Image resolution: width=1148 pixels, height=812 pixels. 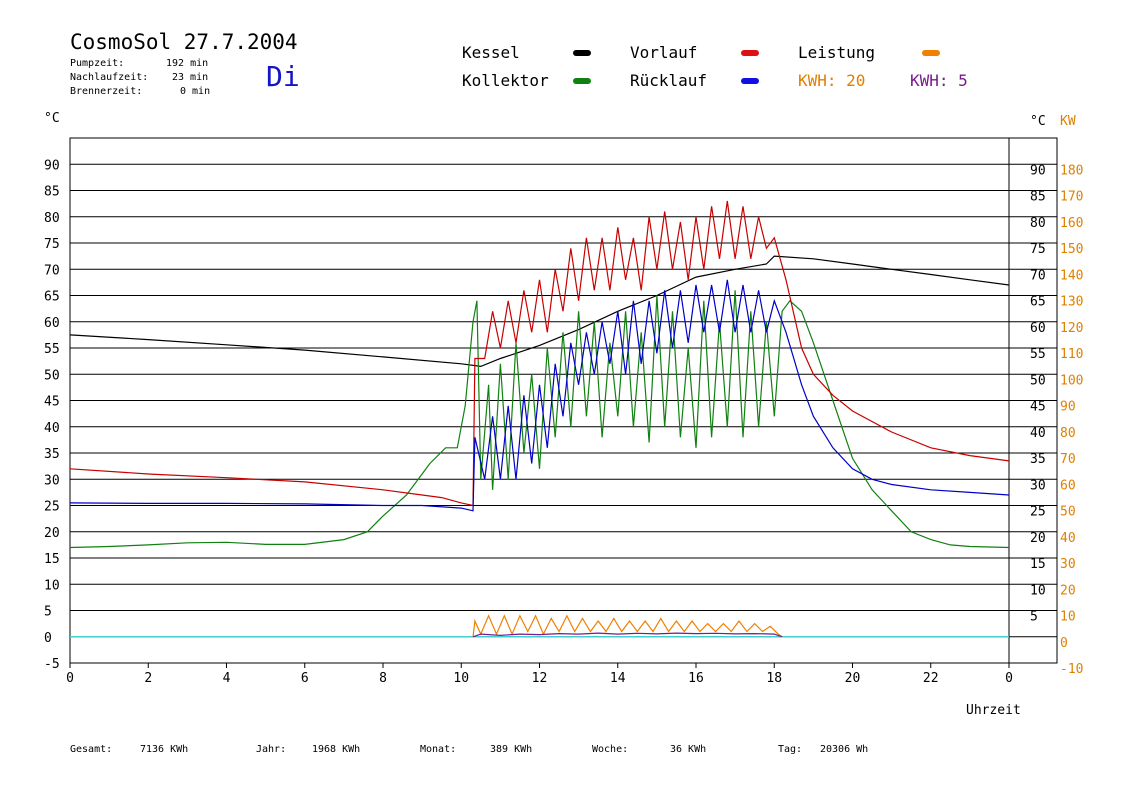 I want to click on y-tick-left: 35, so click(x=52, y=454).